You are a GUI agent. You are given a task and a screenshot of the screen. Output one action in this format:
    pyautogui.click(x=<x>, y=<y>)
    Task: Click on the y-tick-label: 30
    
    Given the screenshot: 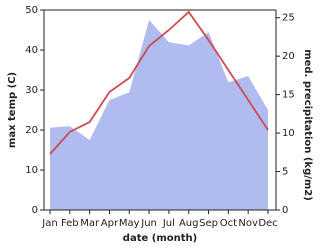 What is the action you would take?
    pyautogui.click(x=31, y=90)
    